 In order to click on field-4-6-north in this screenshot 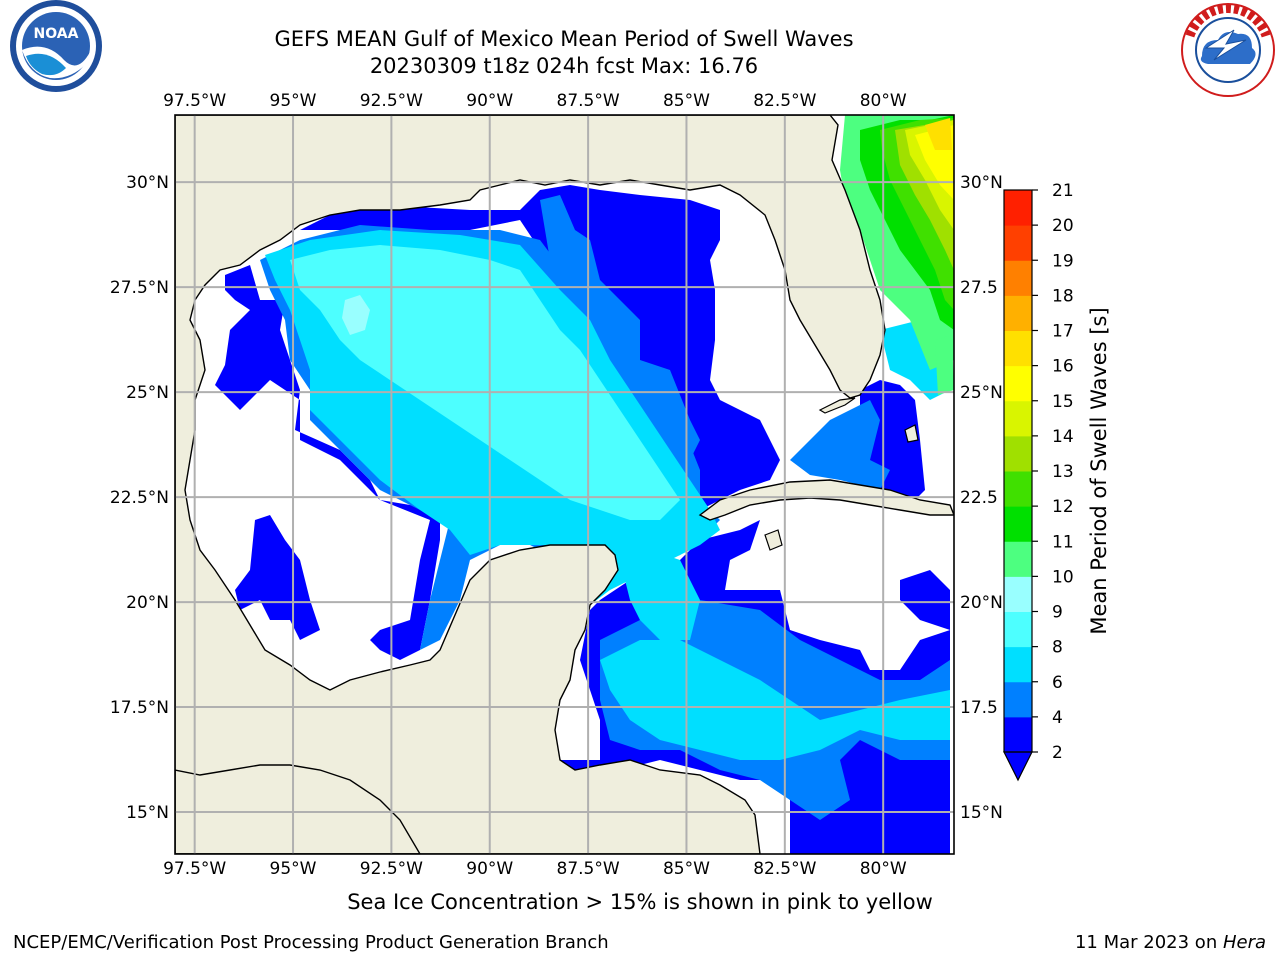, I will do `click(620, 327)`.